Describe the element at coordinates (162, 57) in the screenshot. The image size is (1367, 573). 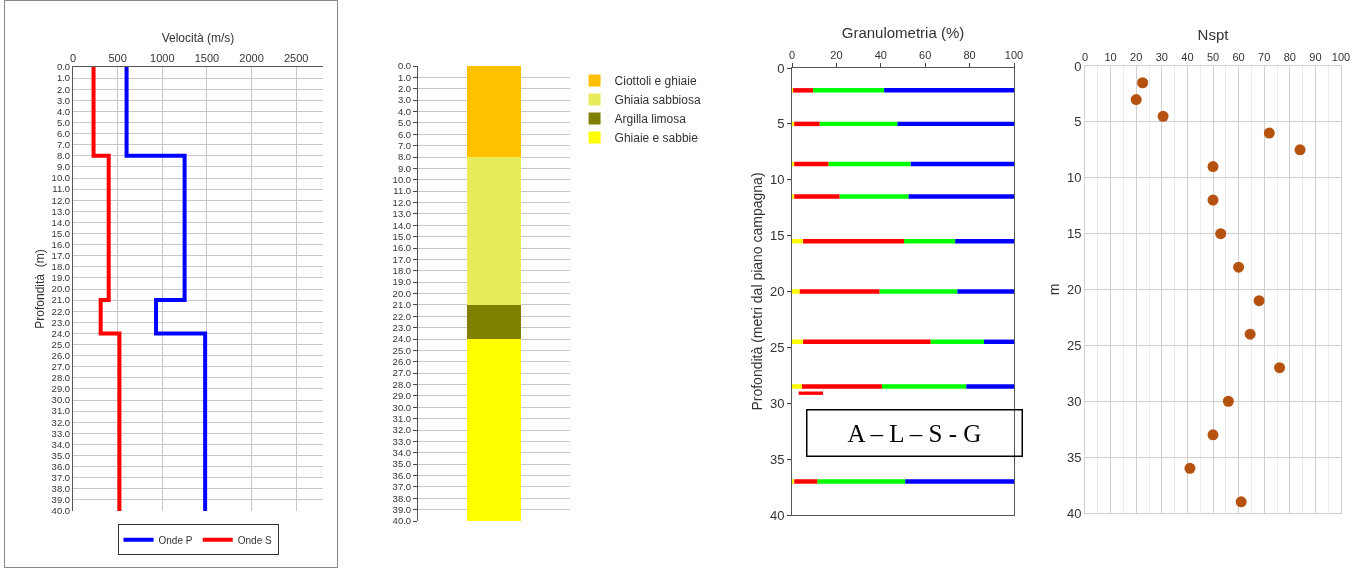
I see `x-tick-label: 1000` at that location.